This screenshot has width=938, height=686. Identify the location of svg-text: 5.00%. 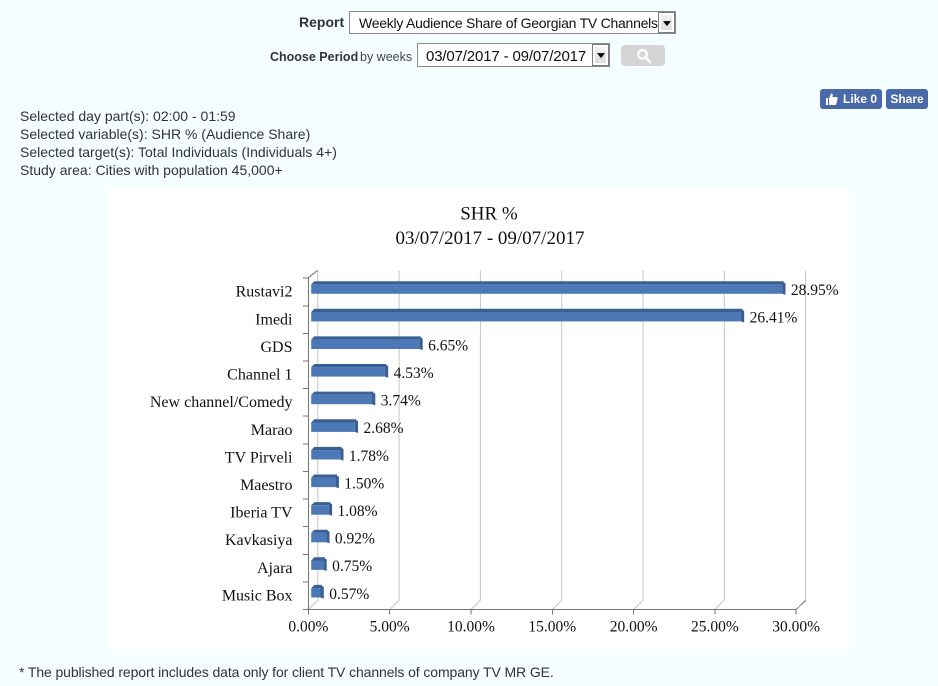
(390, 627).